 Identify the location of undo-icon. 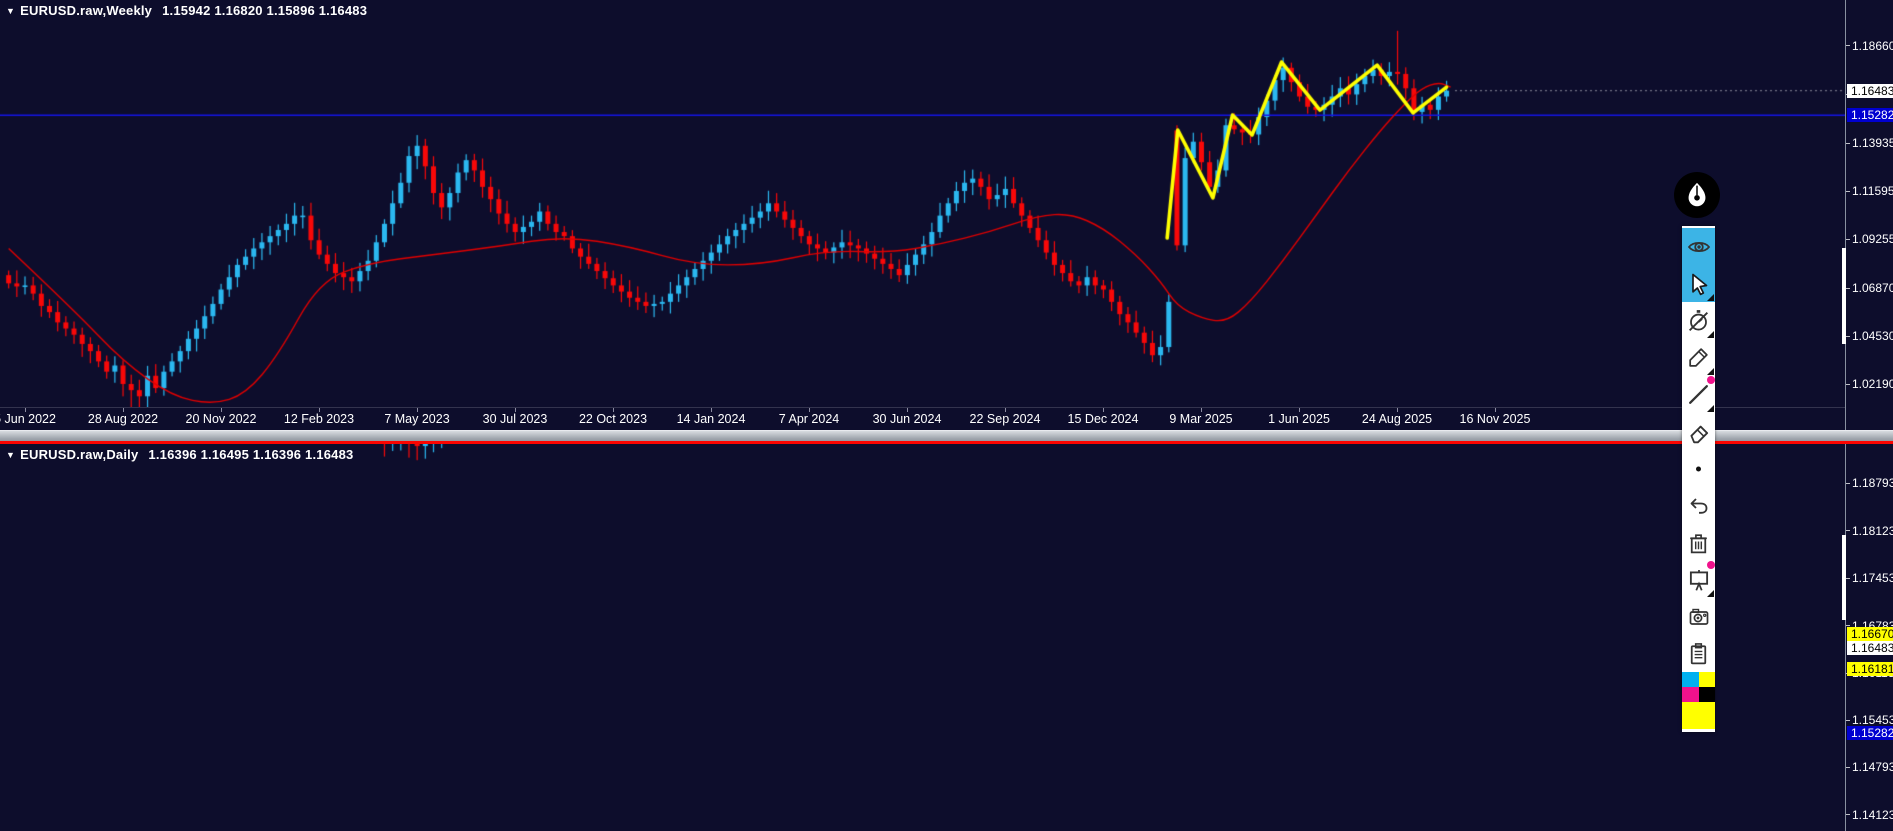
(1698, 505).